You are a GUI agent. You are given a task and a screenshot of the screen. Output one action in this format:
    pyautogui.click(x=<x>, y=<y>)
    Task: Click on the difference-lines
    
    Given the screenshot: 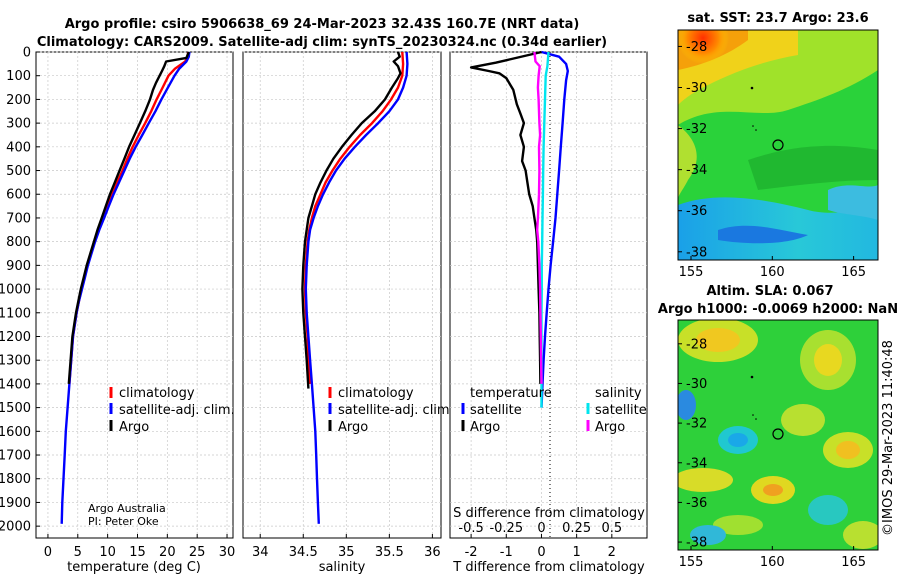 What is the action you would take?
    pyautogui.click(x=519, y=229)
    